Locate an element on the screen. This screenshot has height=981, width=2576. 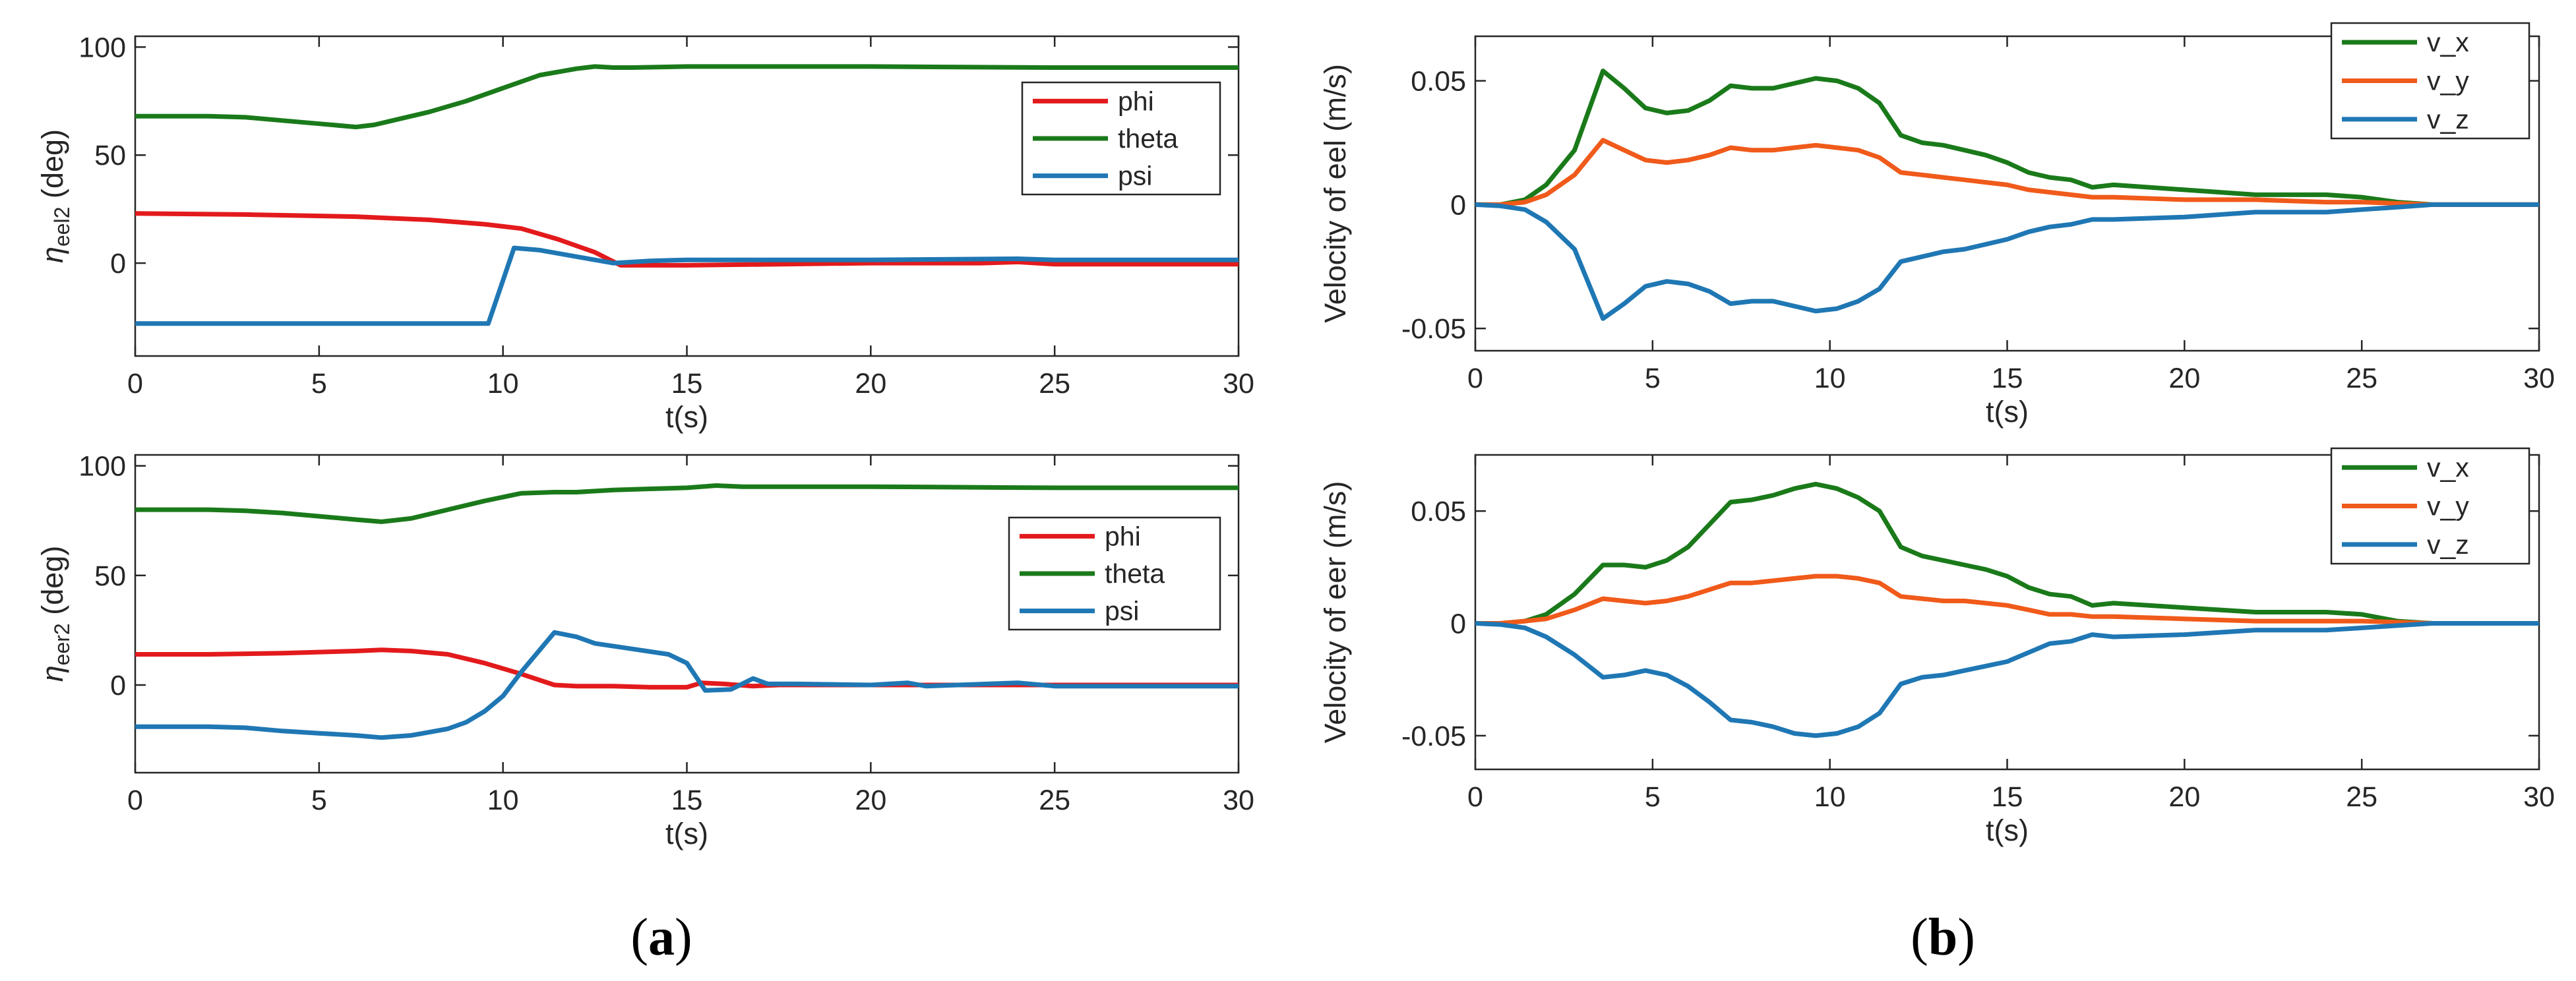
caption-b-close: ) is located at coordinates (1966, 937).